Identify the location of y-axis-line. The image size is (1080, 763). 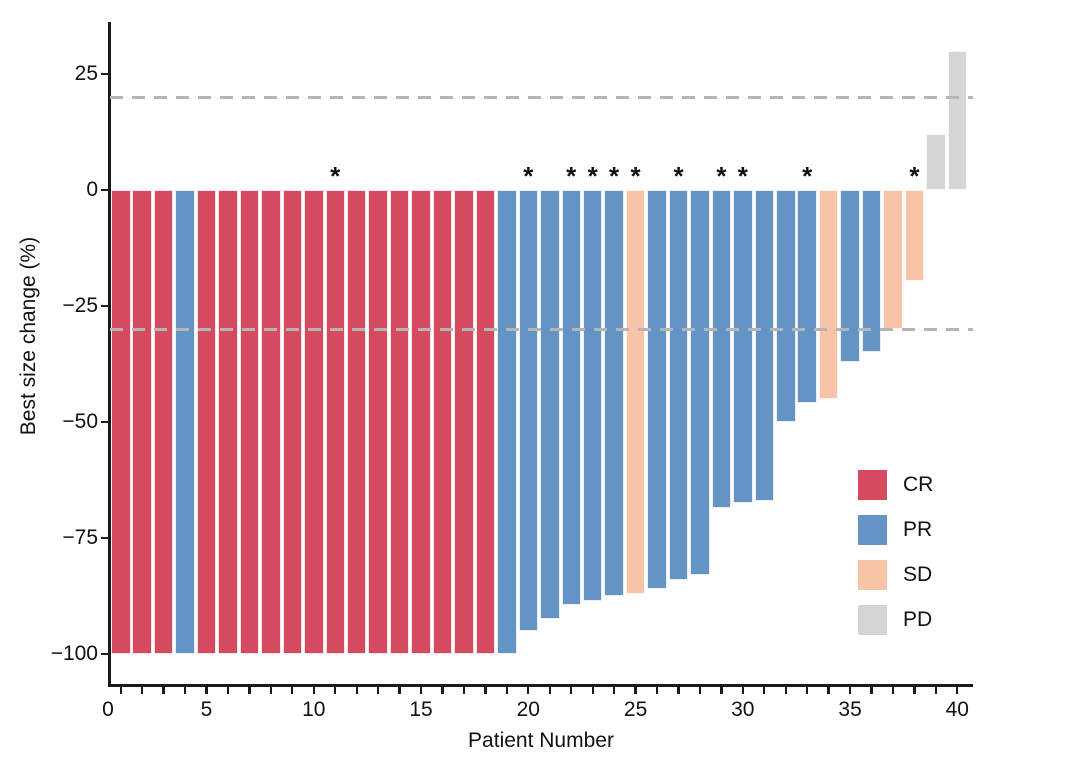
(109, 354).